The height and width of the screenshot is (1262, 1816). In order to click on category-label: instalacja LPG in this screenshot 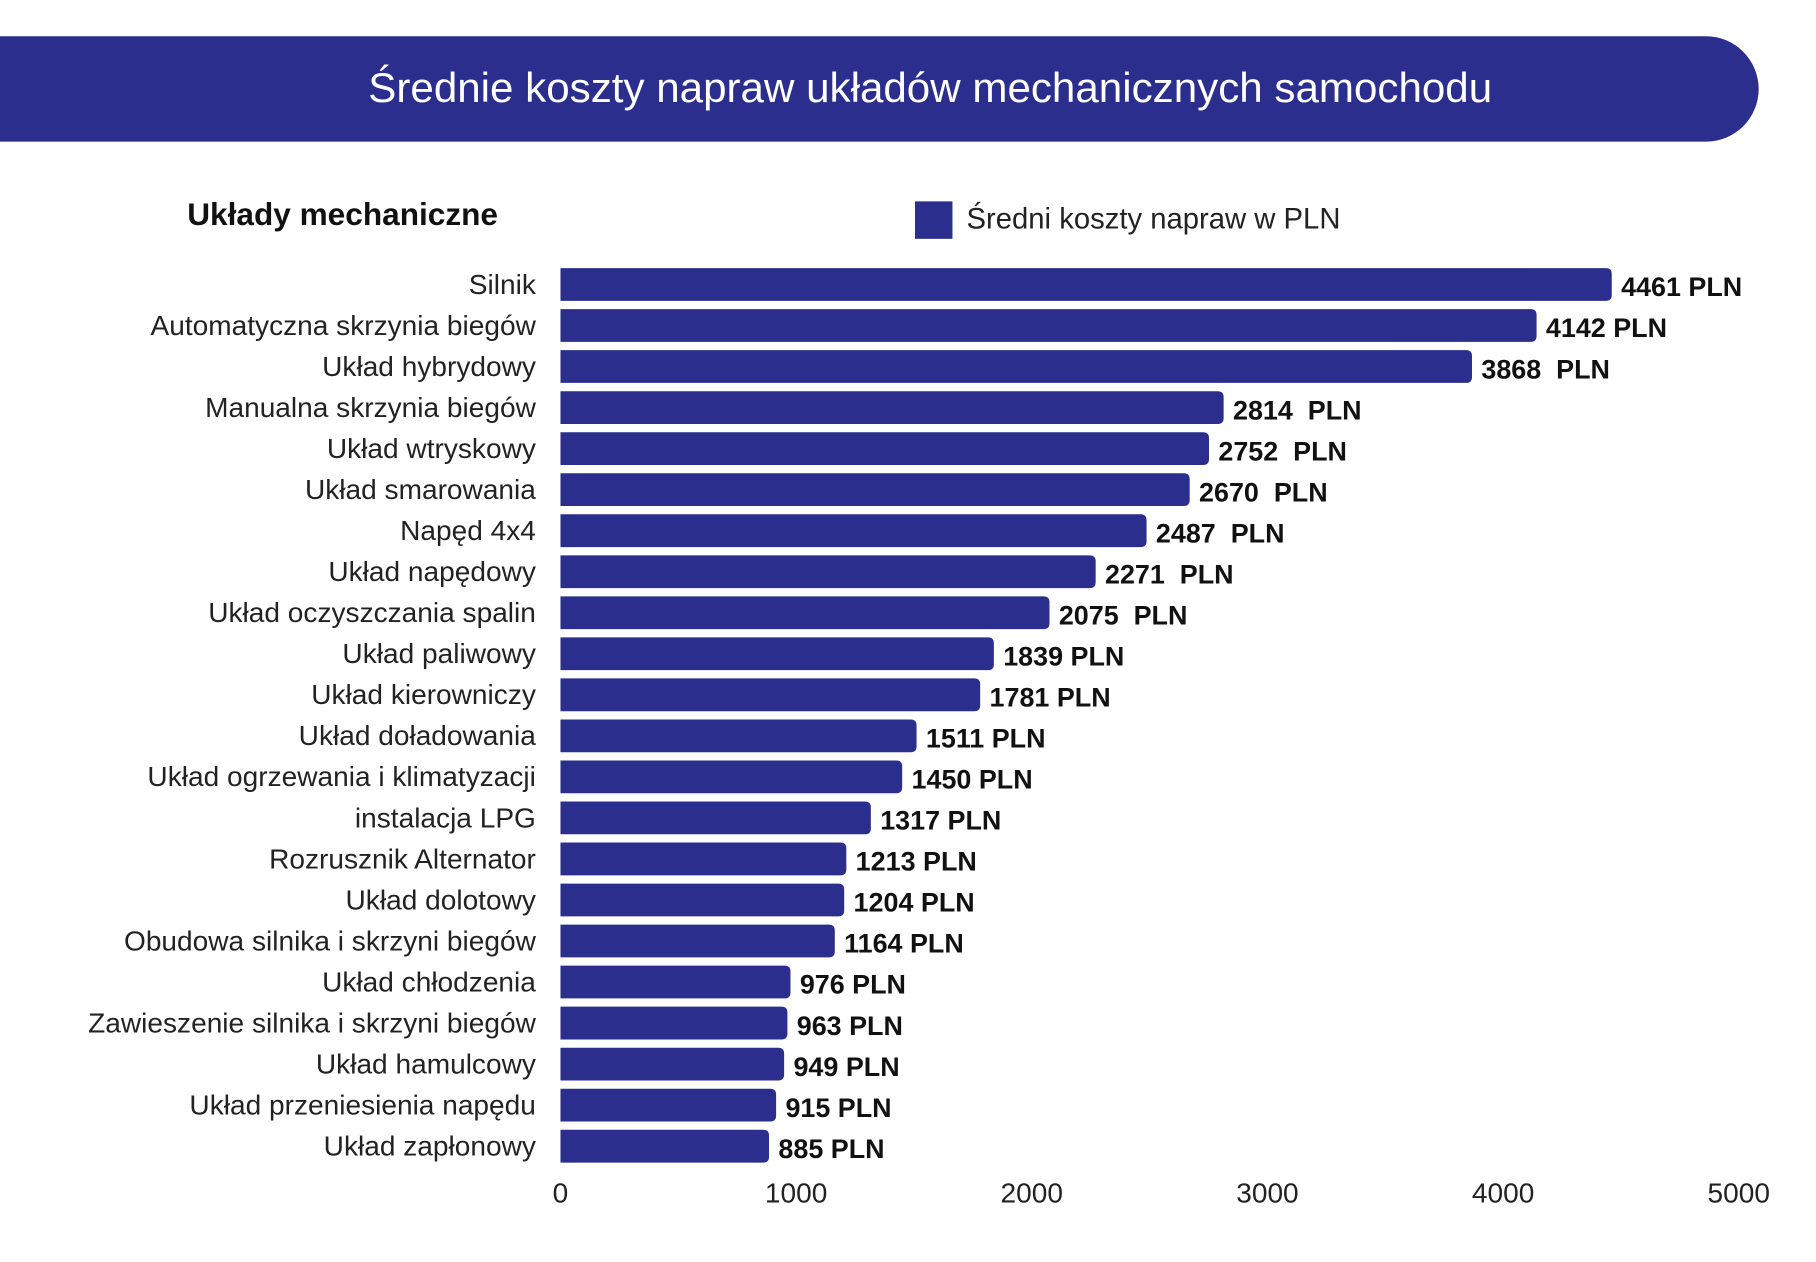, I will do `click(445, 817)`.